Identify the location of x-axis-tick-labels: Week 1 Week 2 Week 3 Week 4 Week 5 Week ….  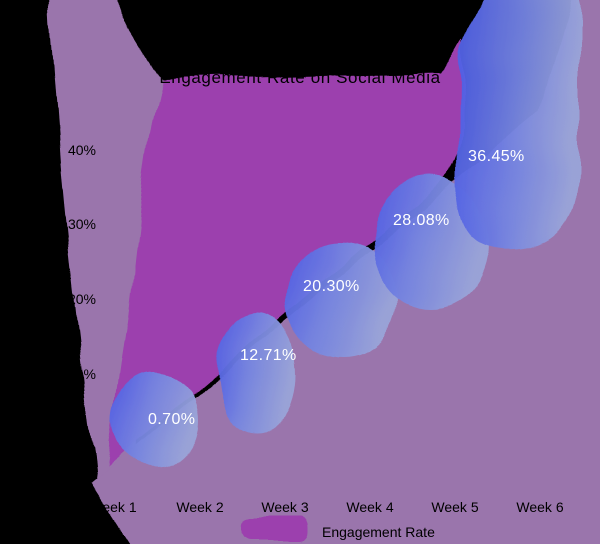
(326, 507).